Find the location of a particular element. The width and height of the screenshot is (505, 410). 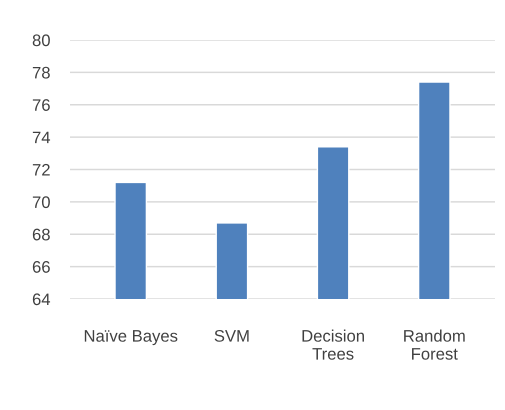

y-tick-label: 74 is located at coordinates (41, 138).